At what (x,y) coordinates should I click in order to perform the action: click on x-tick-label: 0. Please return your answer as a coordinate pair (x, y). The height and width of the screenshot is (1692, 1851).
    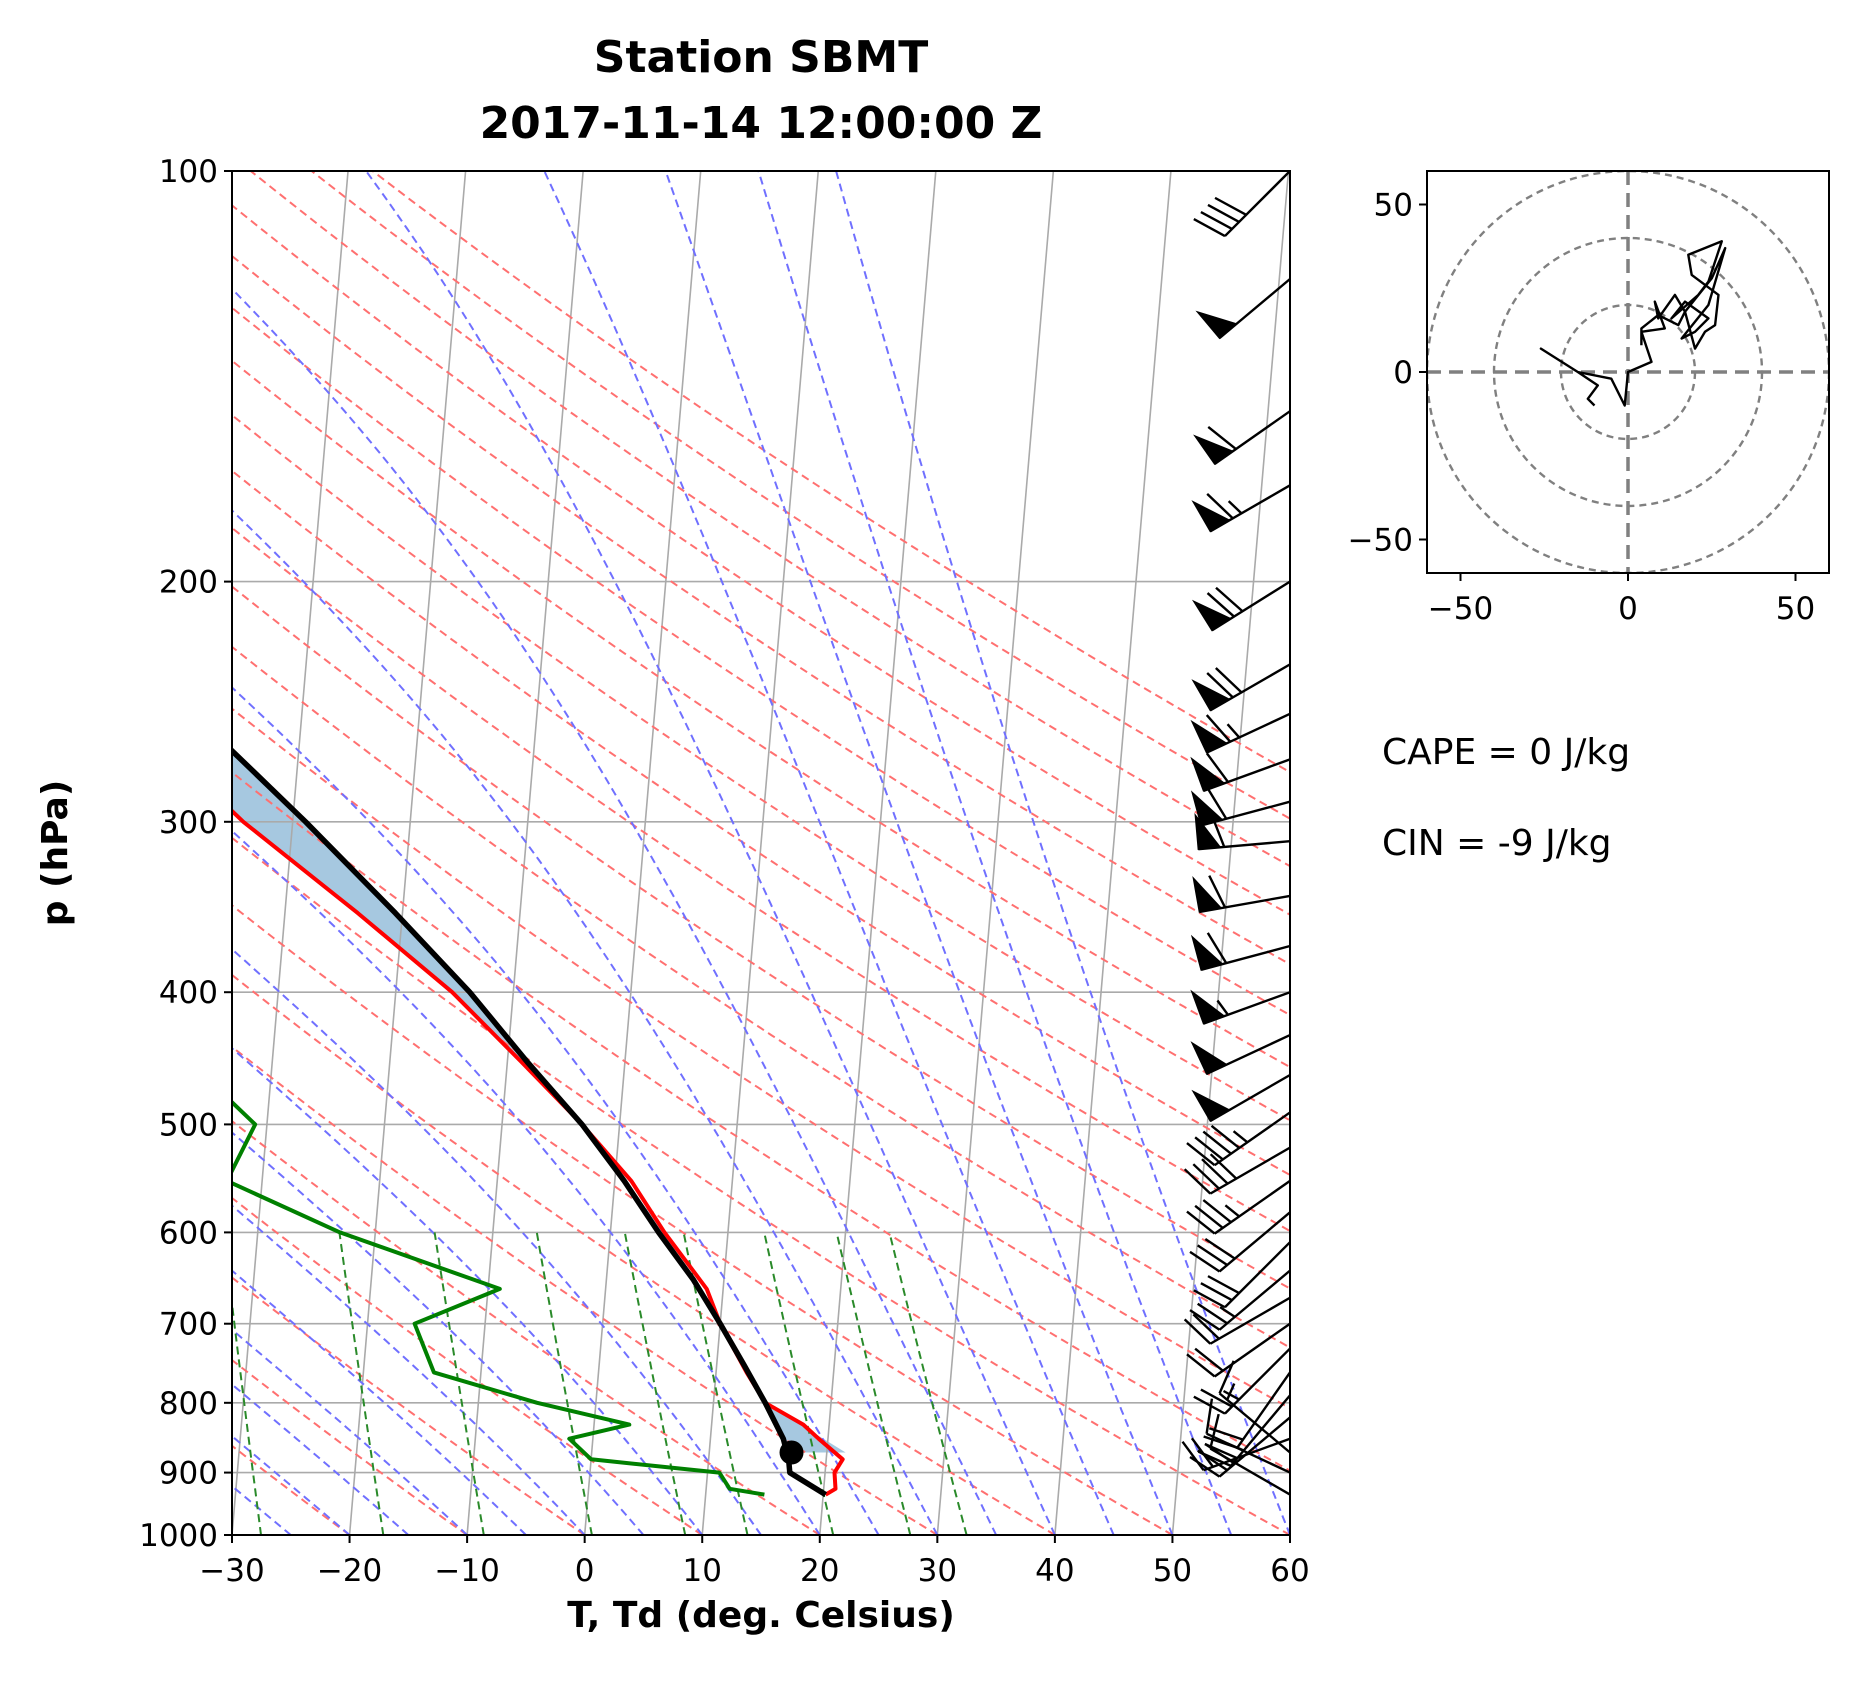
    Looking at the image, I should click on (585, 1571).